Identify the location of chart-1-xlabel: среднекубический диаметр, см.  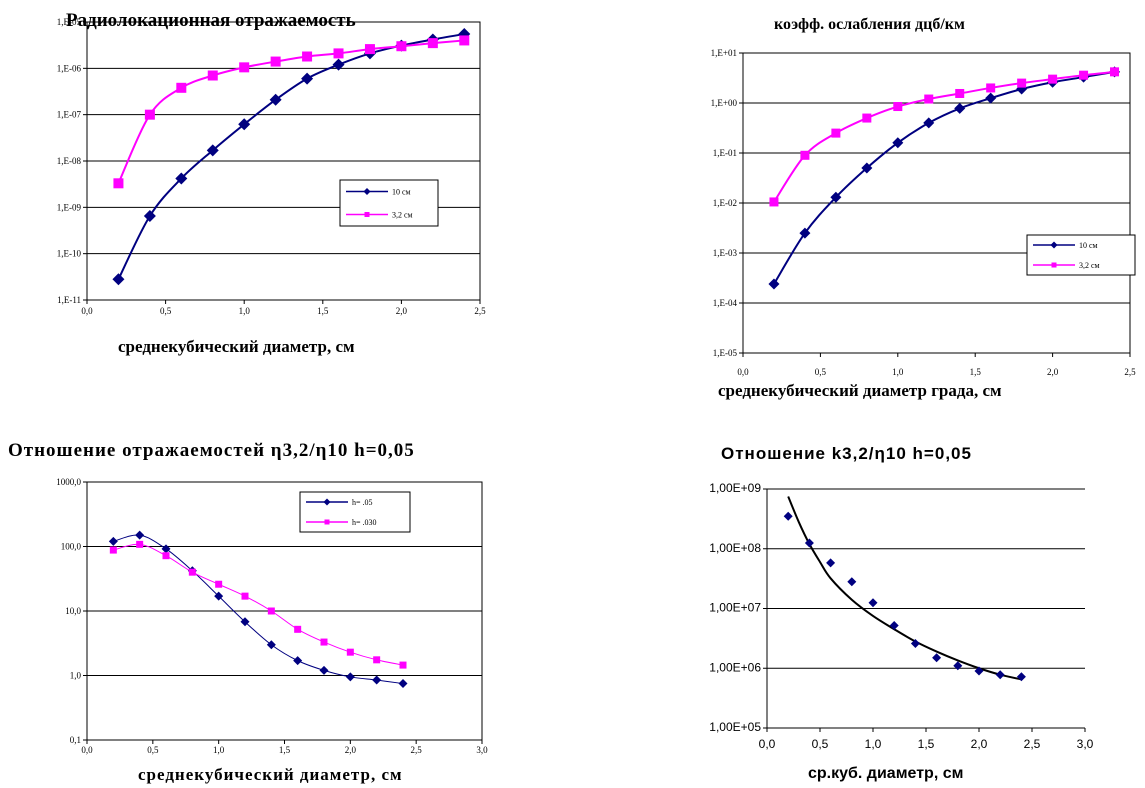
(236, 346).